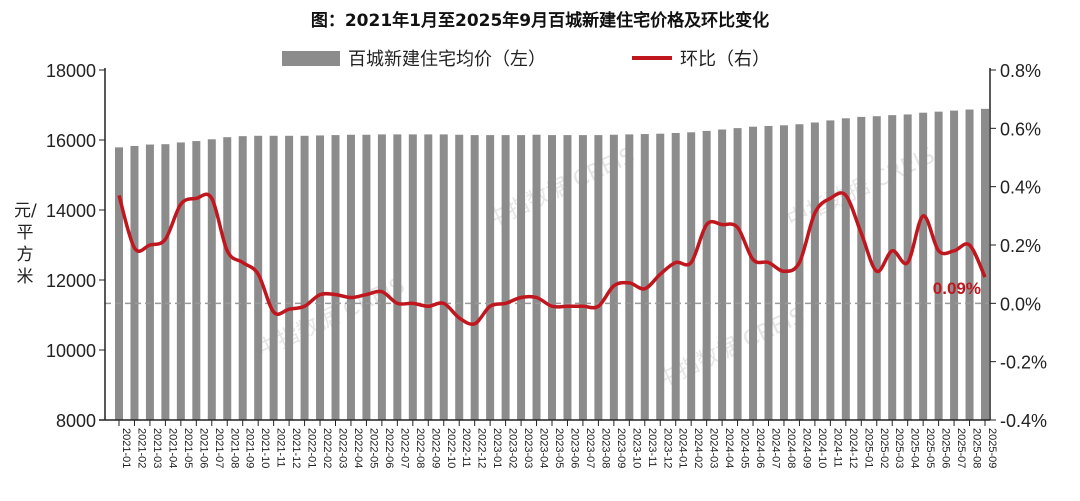  What do you see at coordinates (1020, 246) in the screenshot?
I see `right-tick-label: 0.2%` at bounding box center [1020, 246].